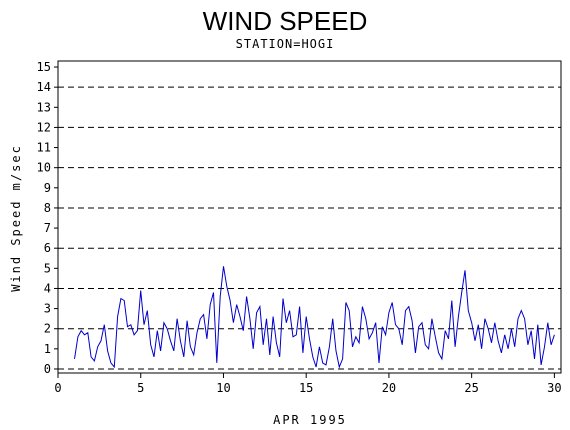 Image resolution: width=570 pixels, height=430 pixels. I want to click on y-tick-label: 15, so click(44, 67).